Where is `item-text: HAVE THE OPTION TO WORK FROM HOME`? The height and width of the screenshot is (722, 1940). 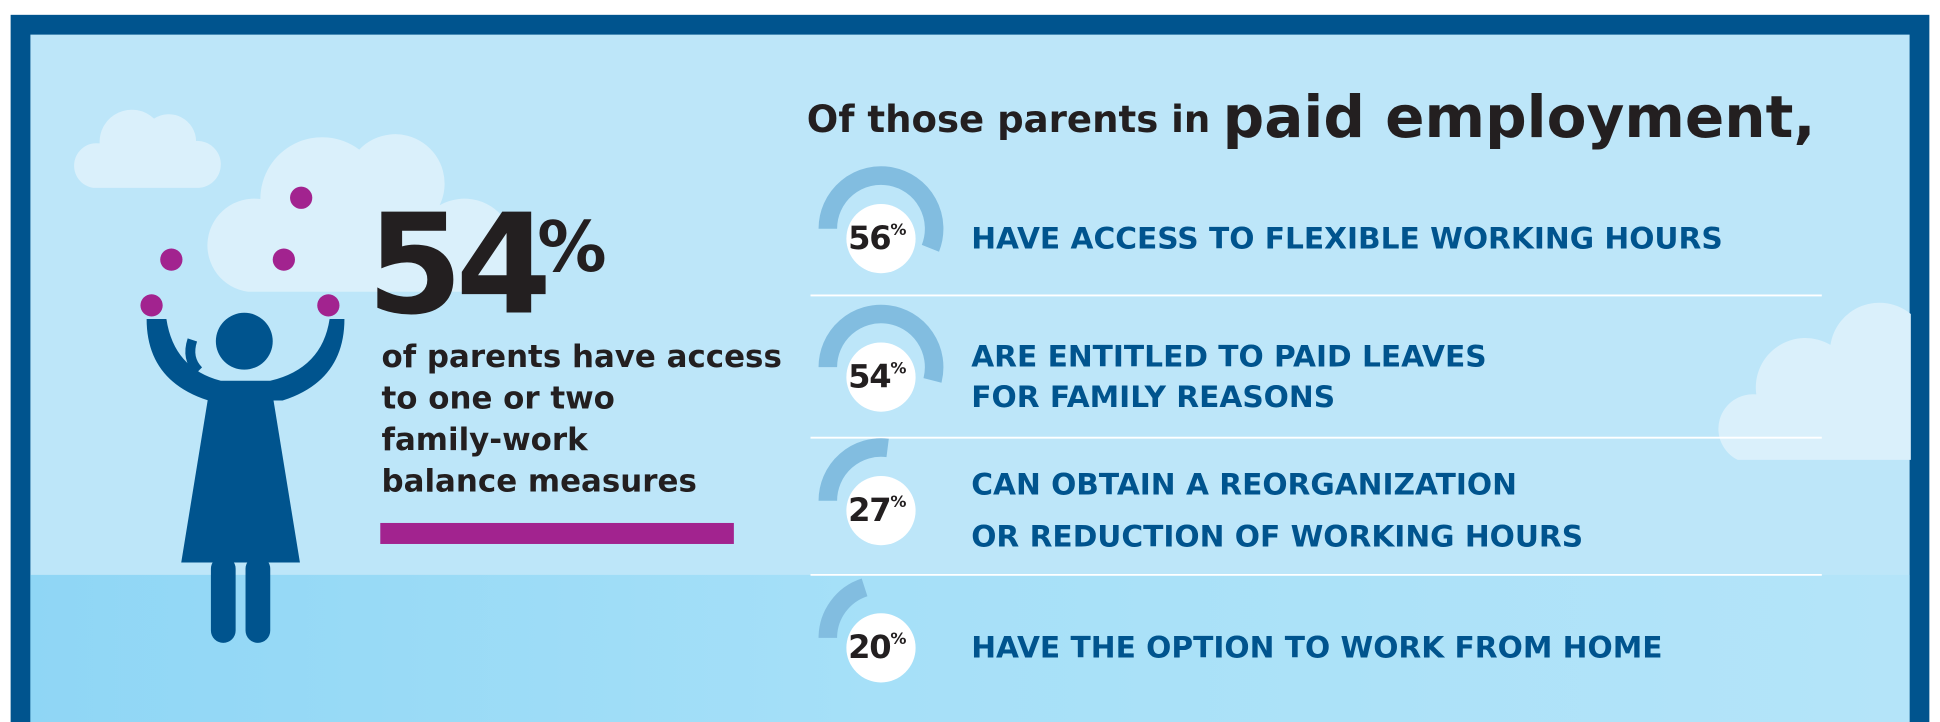
item-text: HAVE THE OPTION TO WORK FROM HOME is located at coordinates (1316, 647).